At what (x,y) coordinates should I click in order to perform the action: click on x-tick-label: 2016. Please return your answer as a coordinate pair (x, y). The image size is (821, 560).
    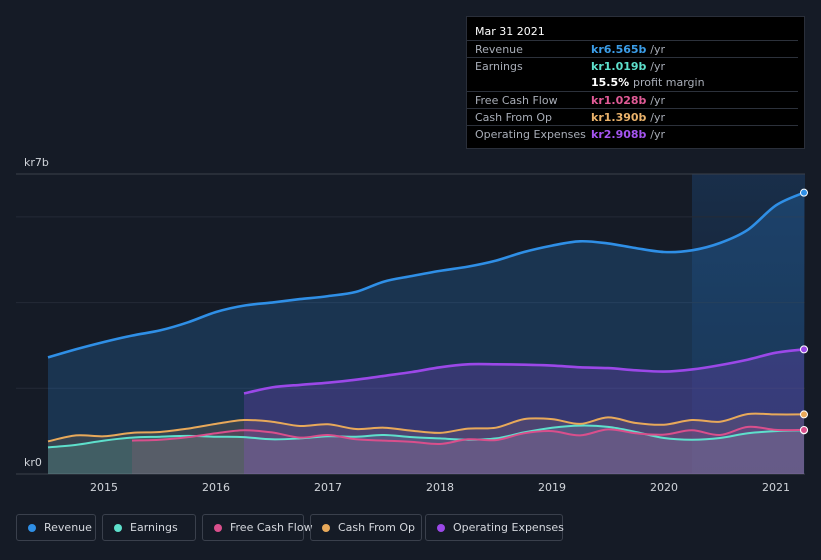
    Looking at the image, I should click on (216, 487).